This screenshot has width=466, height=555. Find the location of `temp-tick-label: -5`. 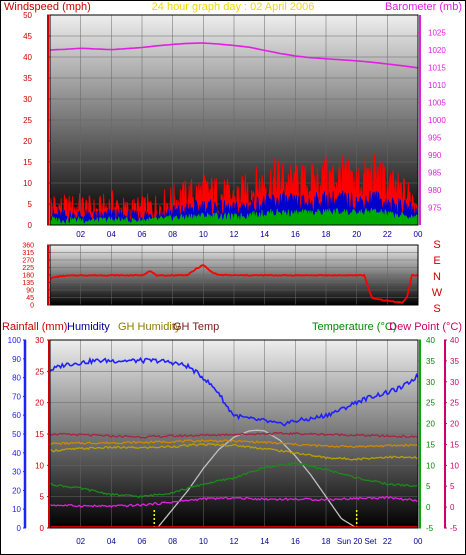

temp-tick-label: -5 is located at coordinates (430, 528).